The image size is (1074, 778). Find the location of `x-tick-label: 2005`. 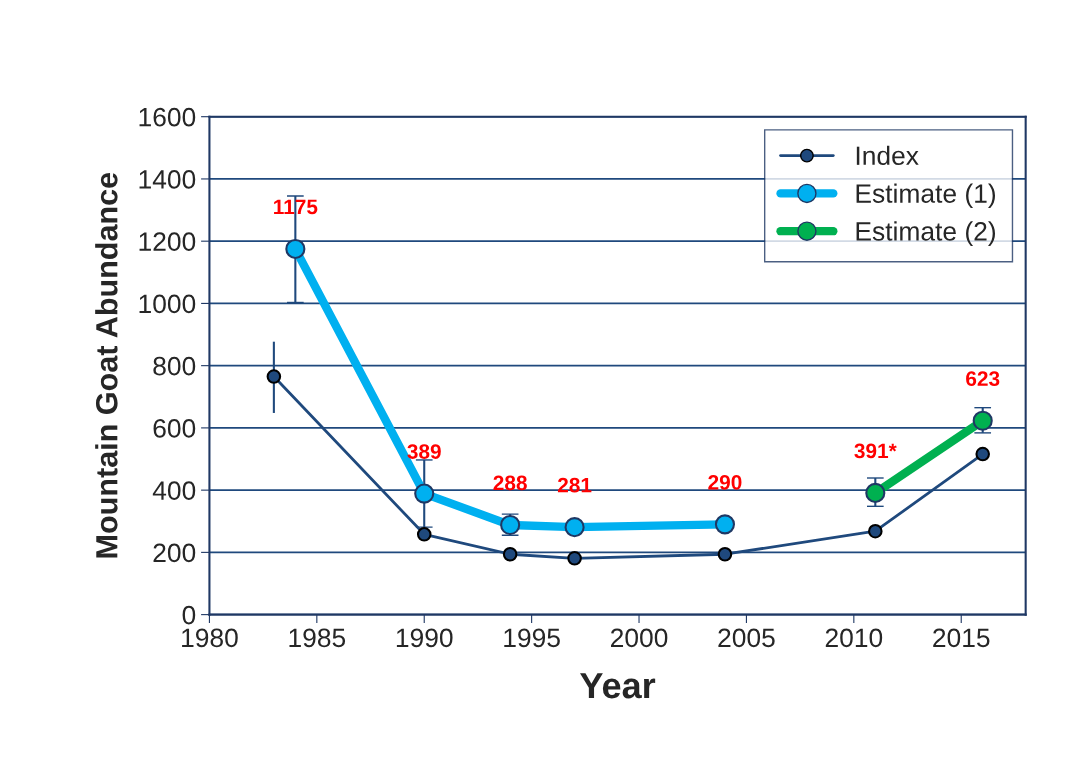

x-tick-label: 2005 is located at coordinates (746, 638).